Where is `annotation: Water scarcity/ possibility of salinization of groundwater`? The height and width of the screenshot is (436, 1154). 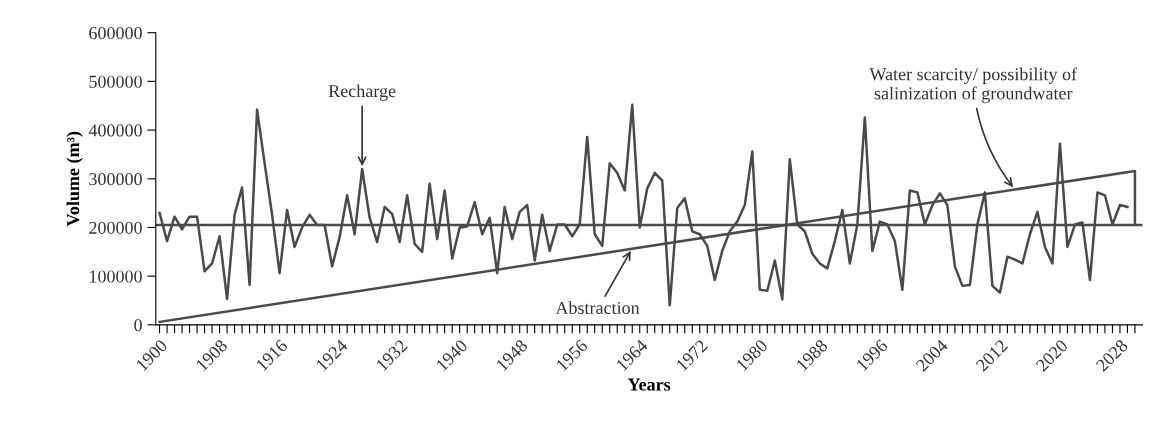 annotation: Water scarcity/ possibility of salinization of groundwater is located at coordinates (973, 85).